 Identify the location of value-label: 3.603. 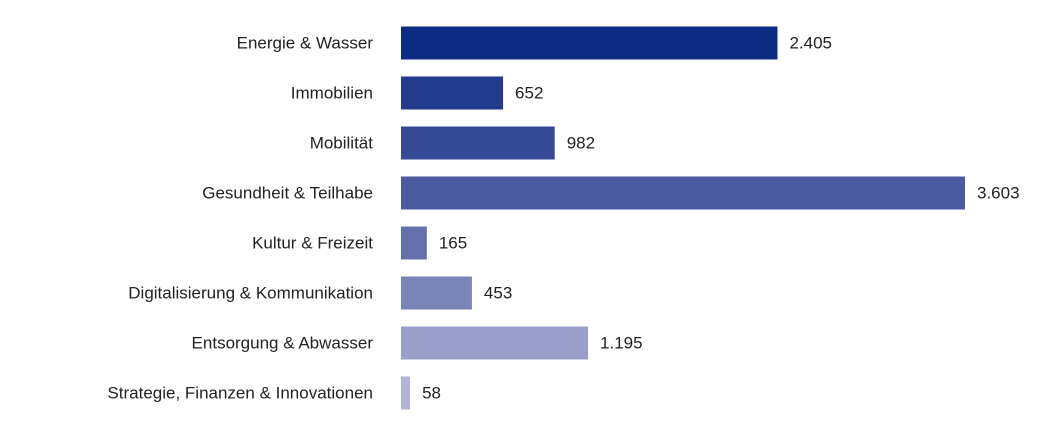
(998, 193).